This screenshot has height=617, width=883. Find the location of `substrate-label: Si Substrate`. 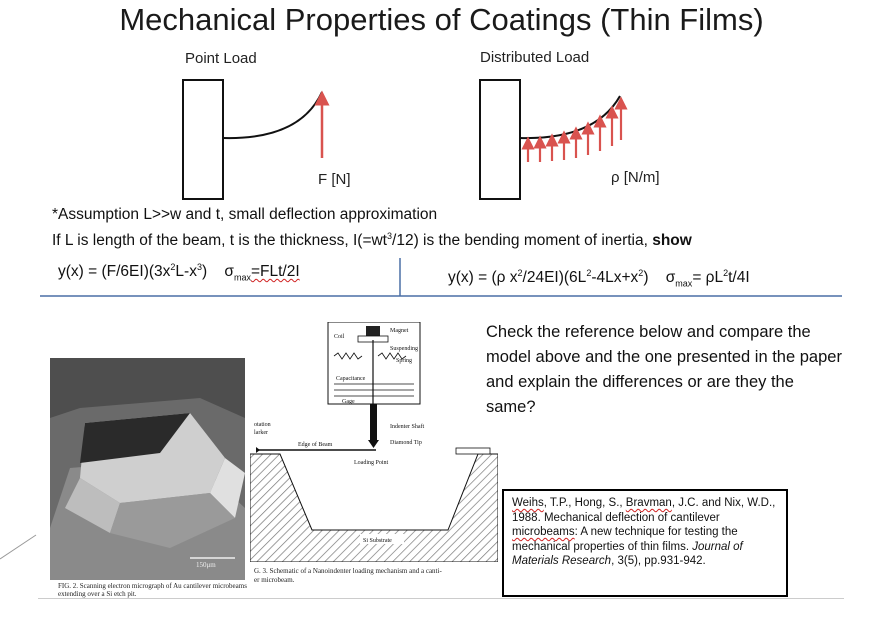

substrate-label: Si Substrate is located at coordinates (377, 541).